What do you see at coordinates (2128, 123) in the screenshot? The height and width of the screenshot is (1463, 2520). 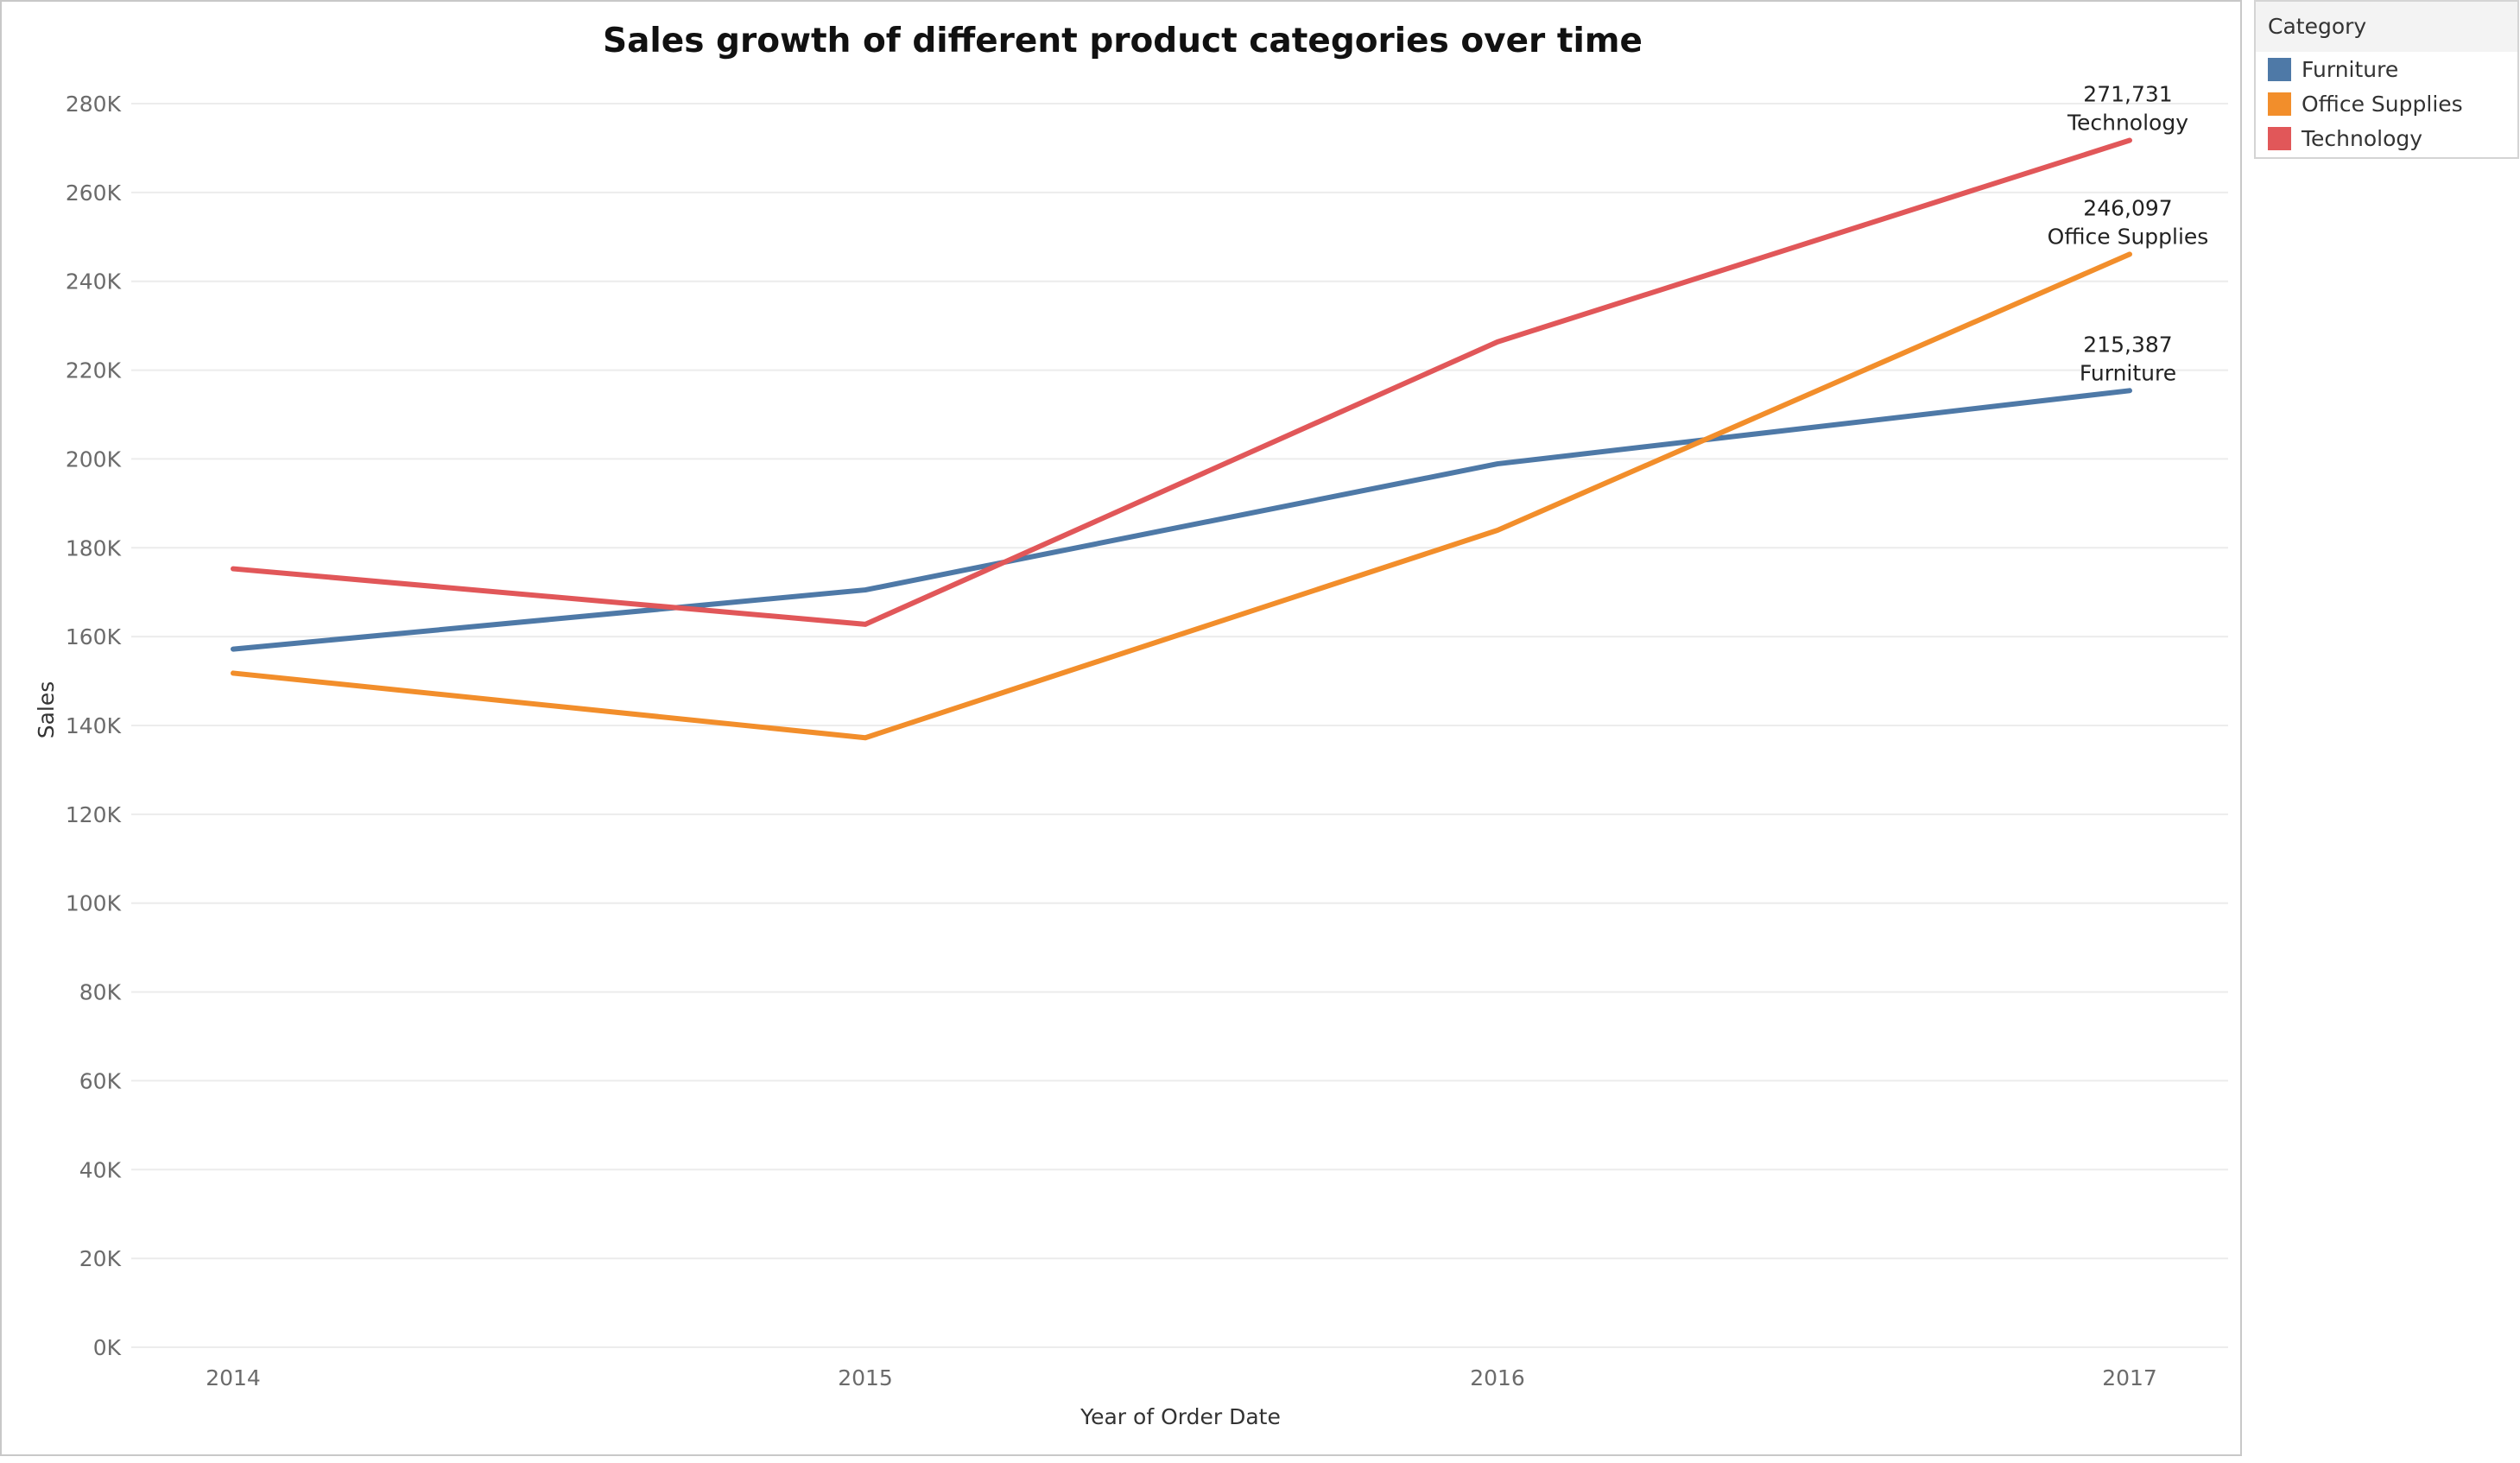 I see `end-series-label: Technology` at bounding box center [2128, 123].